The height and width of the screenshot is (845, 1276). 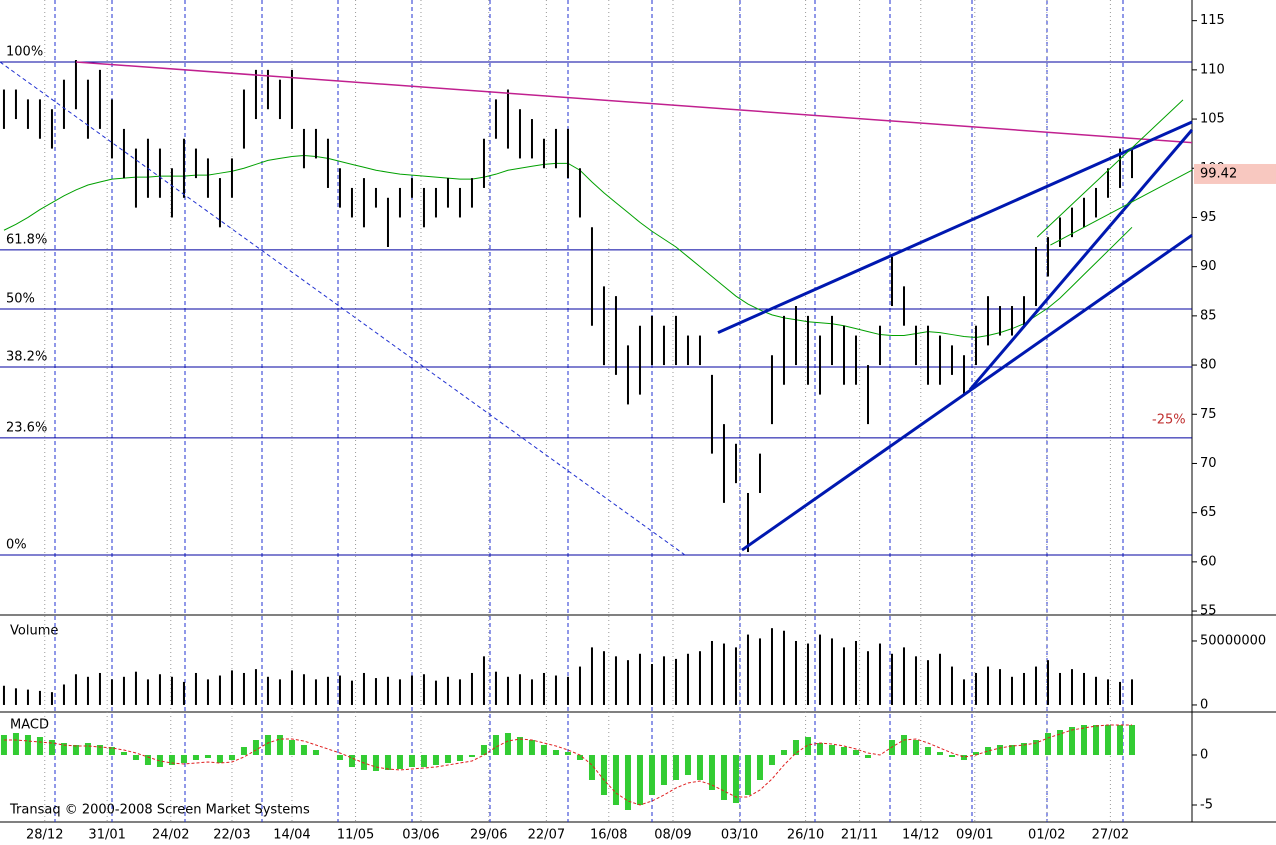 I want to click on fib-label: 50%, so click(x=20, y=298).